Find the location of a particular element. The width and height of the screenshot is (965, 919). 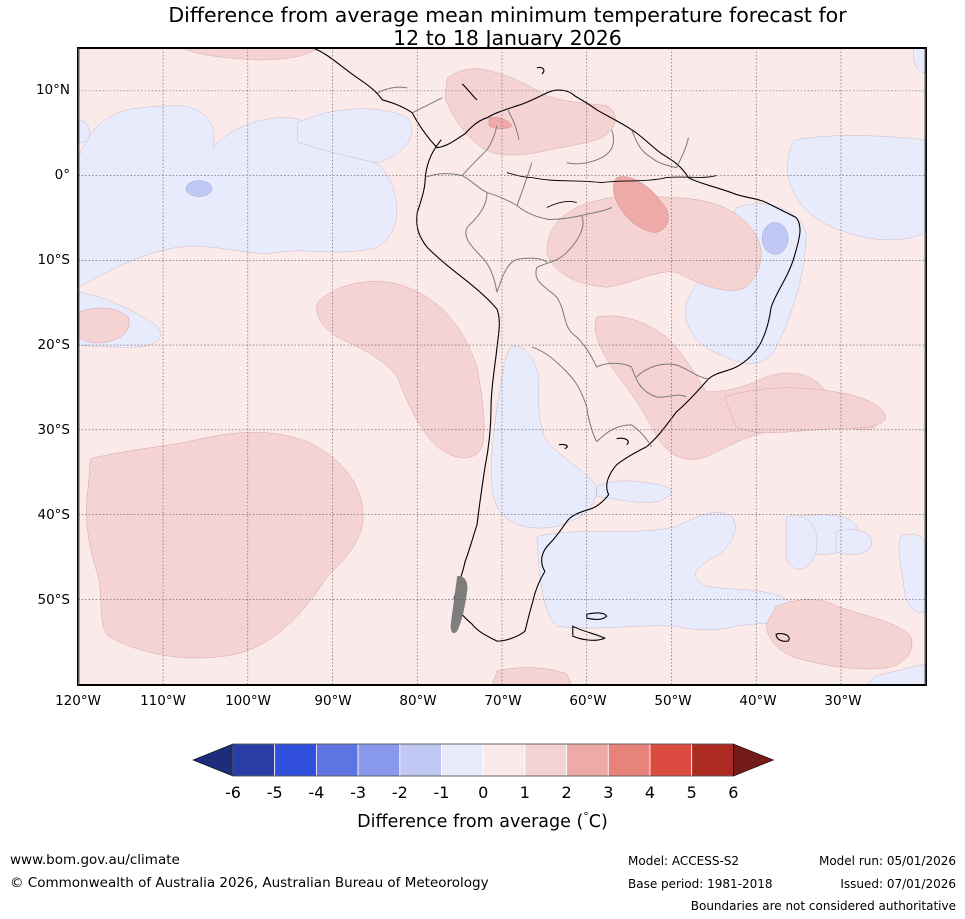

colorbar-tick-label: 6 is located at coordinates (733, 792).